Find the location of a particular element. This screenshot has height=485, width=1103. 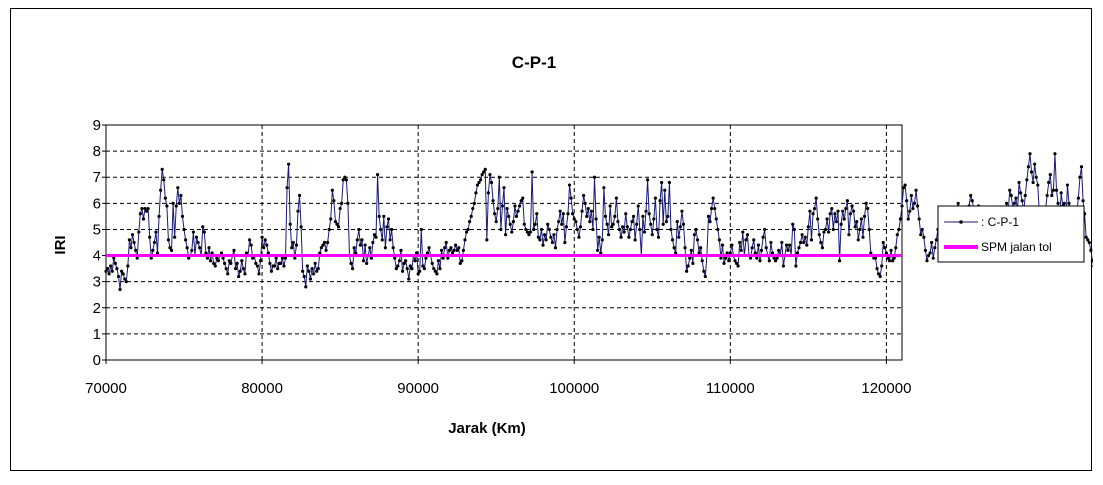

x-tick-label-1: 80000 is located at coordinates (262, 388).